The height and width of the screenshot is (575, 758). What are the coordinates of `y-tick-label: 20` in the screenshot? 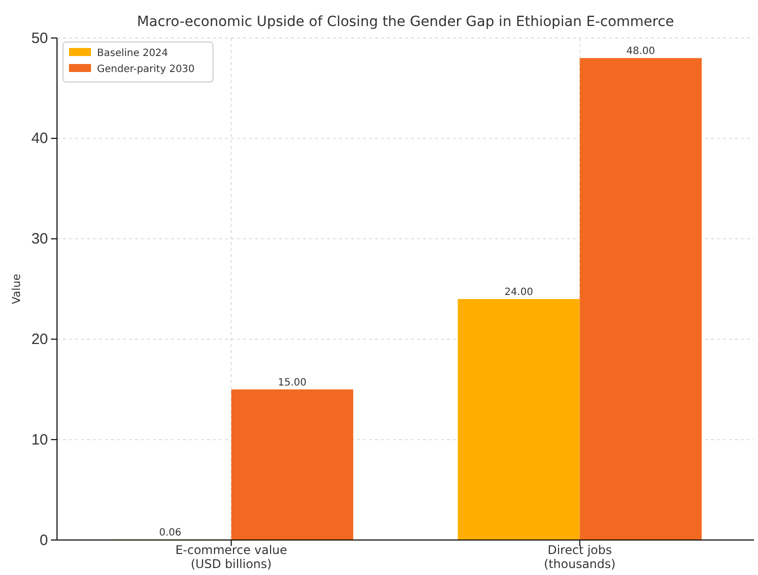 It's located at (39, 339).